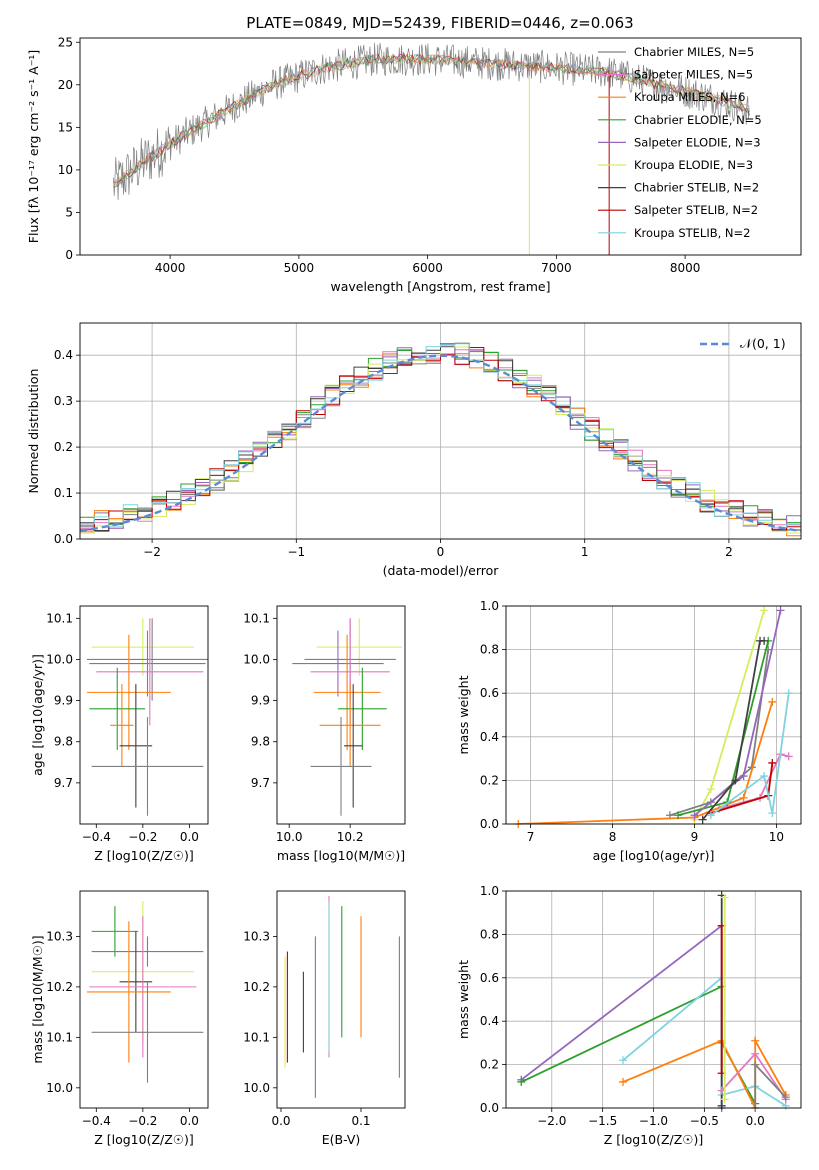 This screenshot has width=819, height=1170. I want to click on x-tick-label: 4000, so click(170, 268).